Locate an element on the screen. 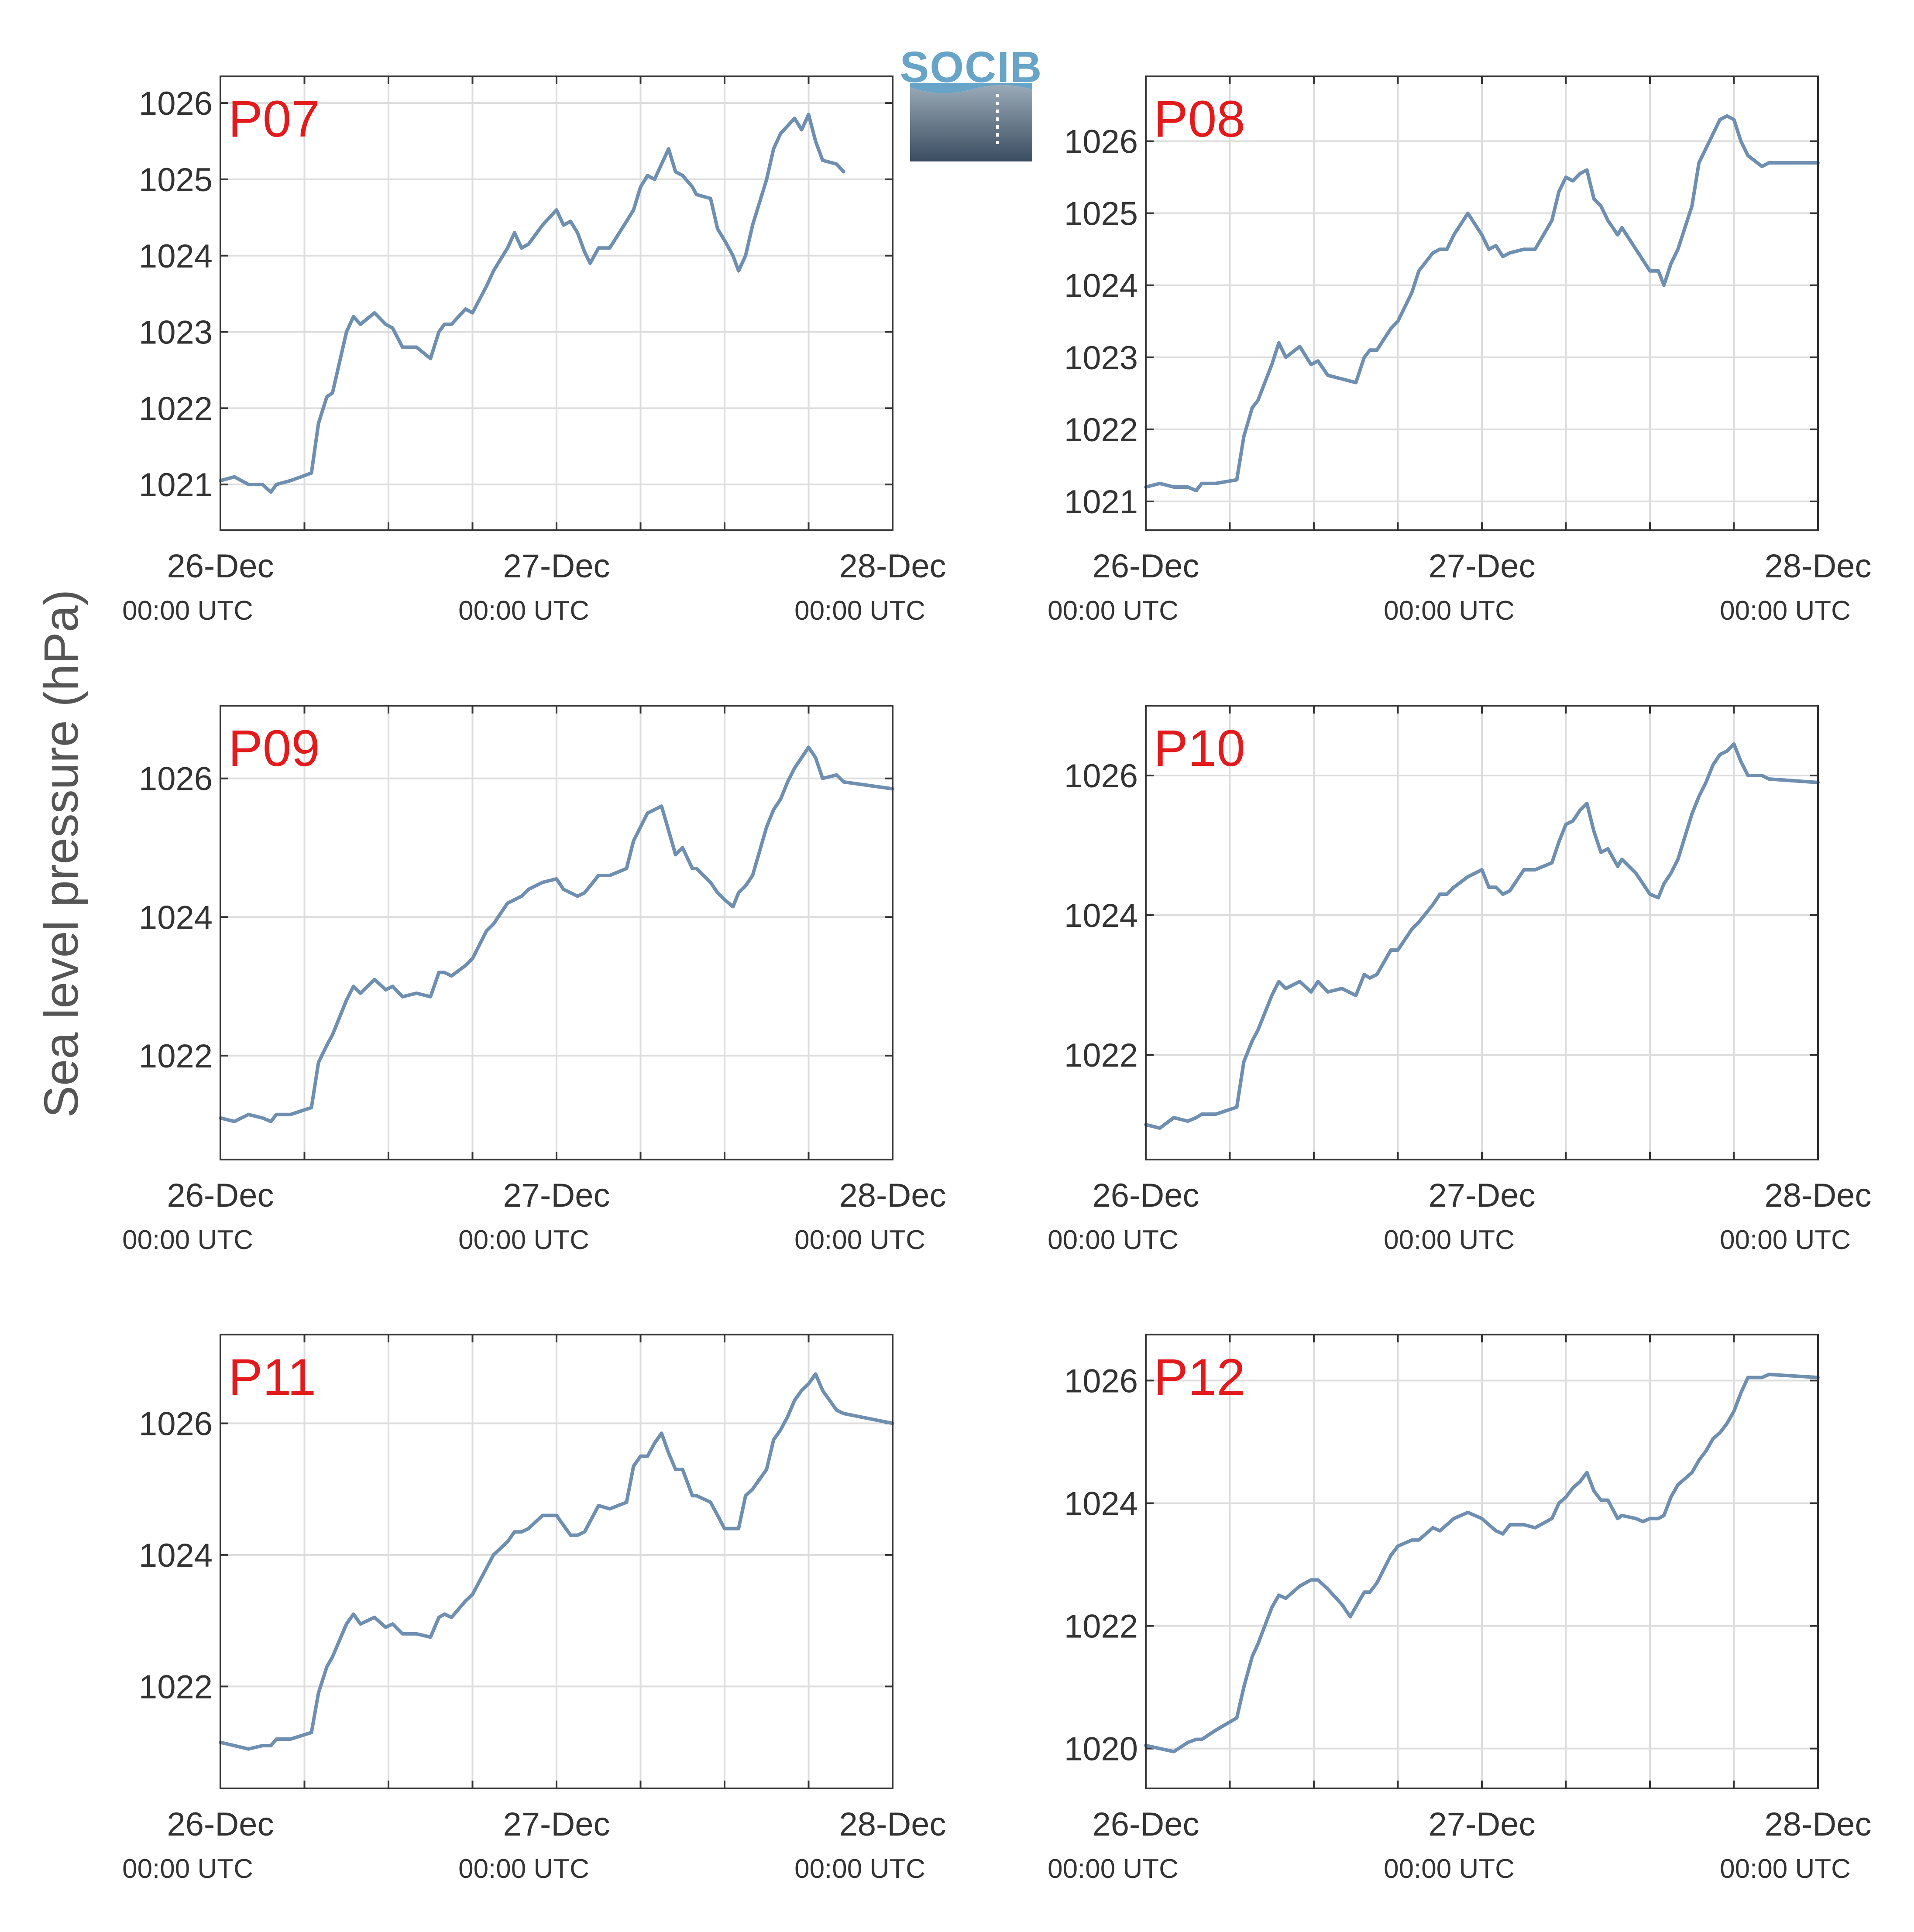  panel-label: P10 is located at coordinates (1200, 748).